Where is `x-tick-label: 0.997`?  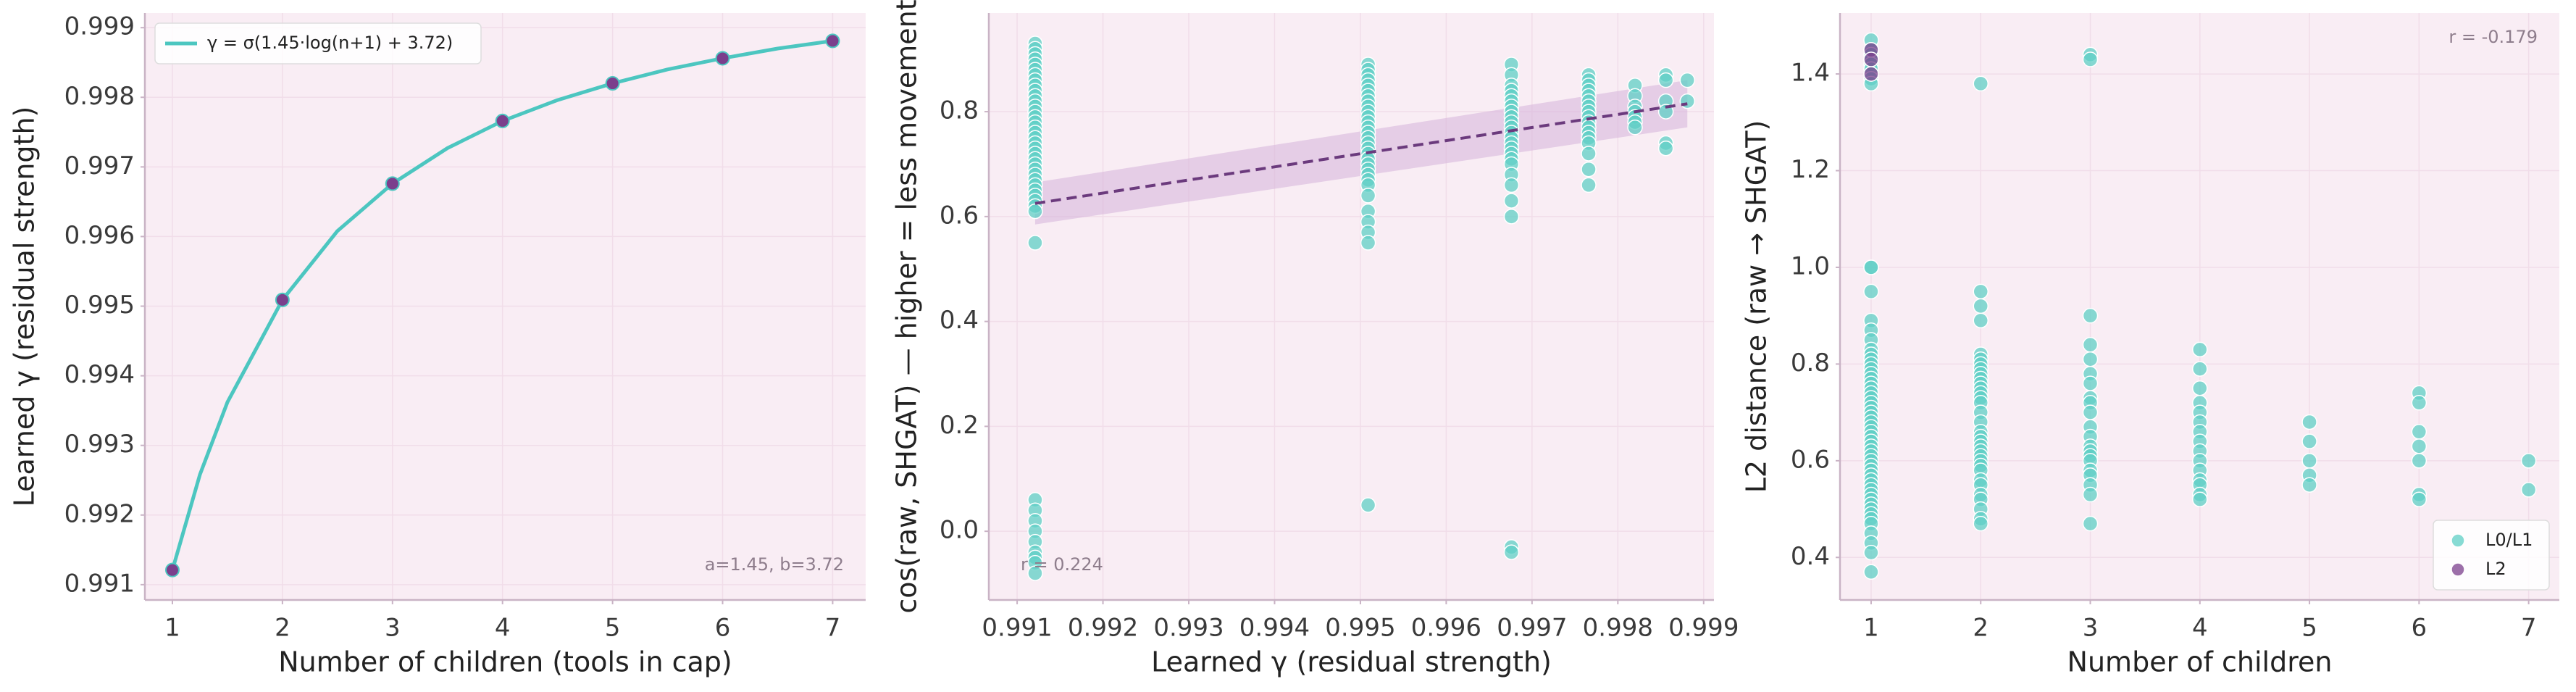 x-tick-label: 0.997 is located at coordinates (1532, 628).